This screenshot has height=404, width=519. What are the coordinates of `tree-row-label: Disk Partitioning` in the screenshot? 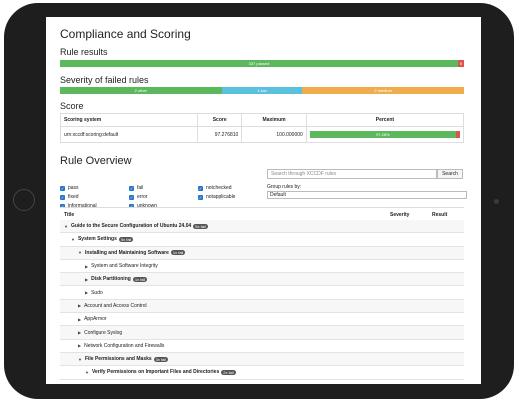 It's located at (111, 279).